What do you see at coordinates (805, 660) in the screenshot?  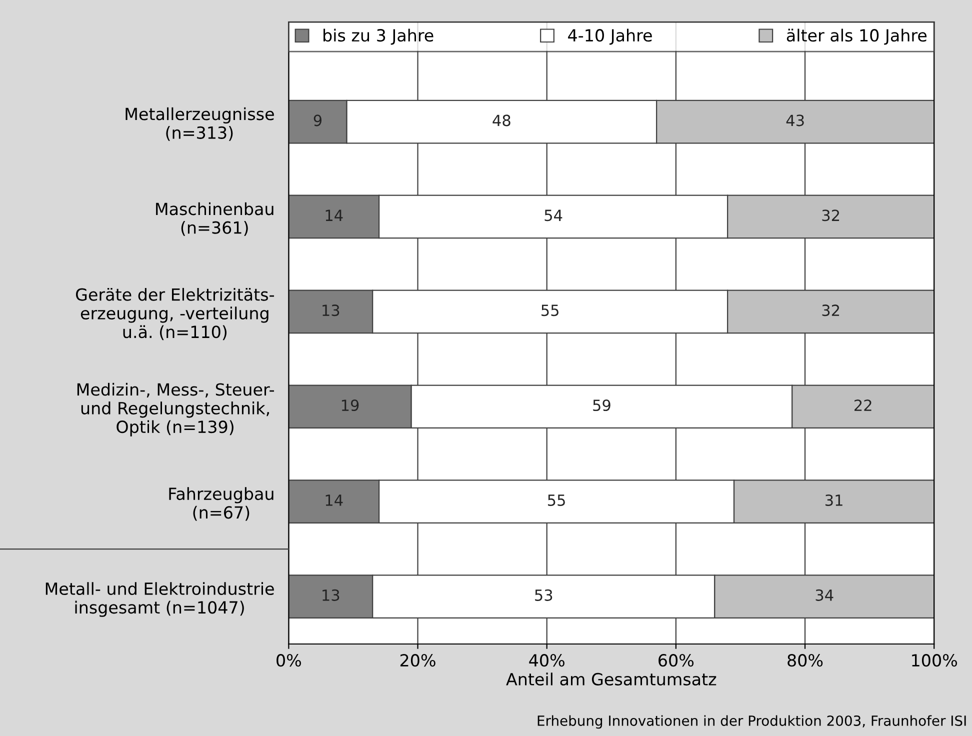 I see `x-tick-label: 80%` at bounding box center [805, 660].